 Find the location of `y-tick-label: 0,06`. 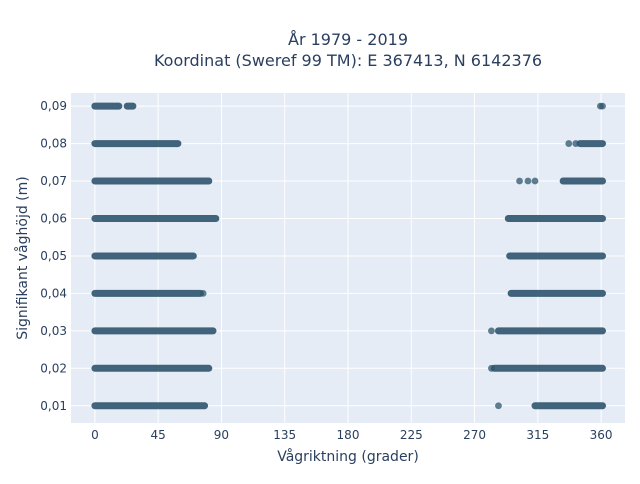

y-tick-label: 0,06 is located at coordinates (53, 218).